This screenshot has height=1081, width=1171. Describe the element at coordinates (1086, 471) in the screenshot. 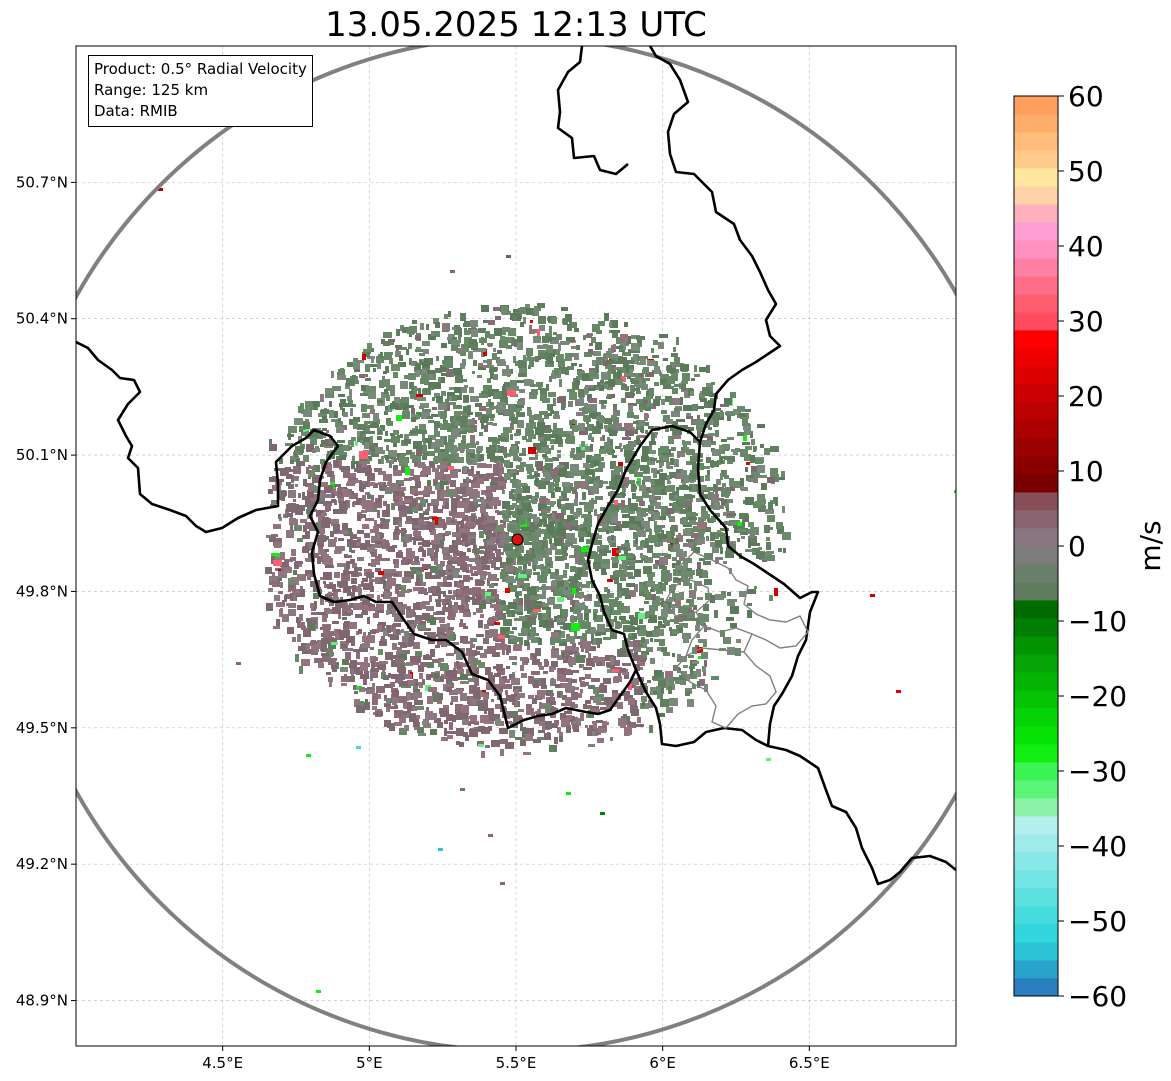

I see `colorbar-tick-label-5: 10` at that location.